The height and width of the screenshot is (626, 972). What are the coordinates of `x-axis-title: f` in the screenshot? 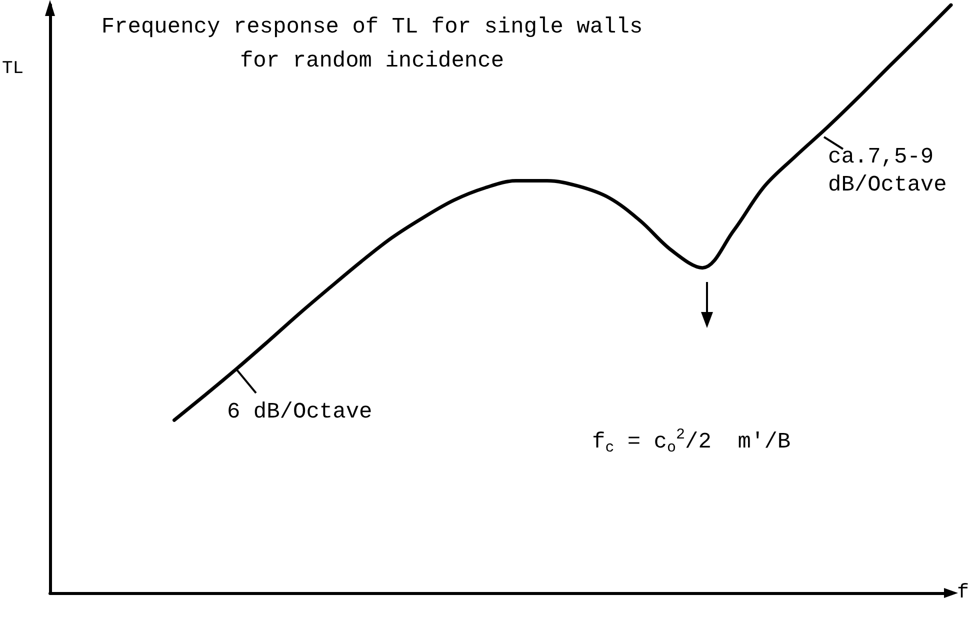 It's located at (963, 593).